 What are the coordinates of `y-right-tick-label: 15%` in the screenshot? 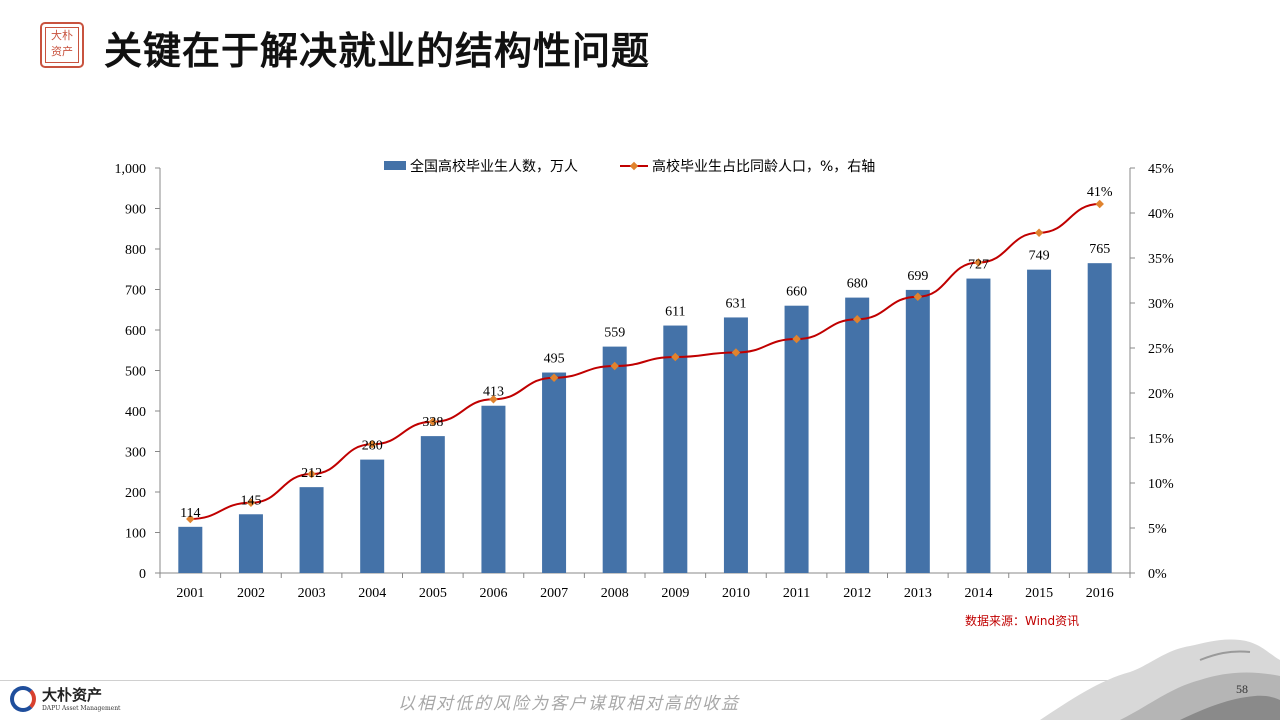 It's located at (1161, 439).